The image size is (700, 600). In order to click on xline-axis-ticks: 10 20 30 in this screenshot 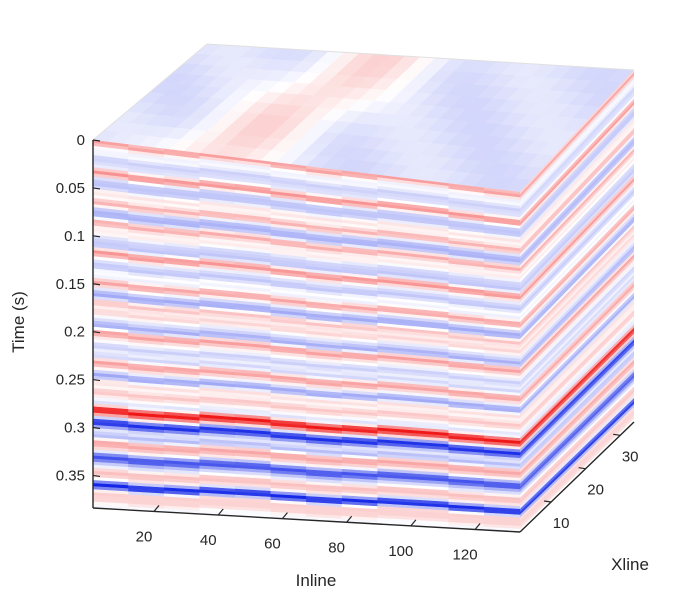, I will do `click(591, 482)`.